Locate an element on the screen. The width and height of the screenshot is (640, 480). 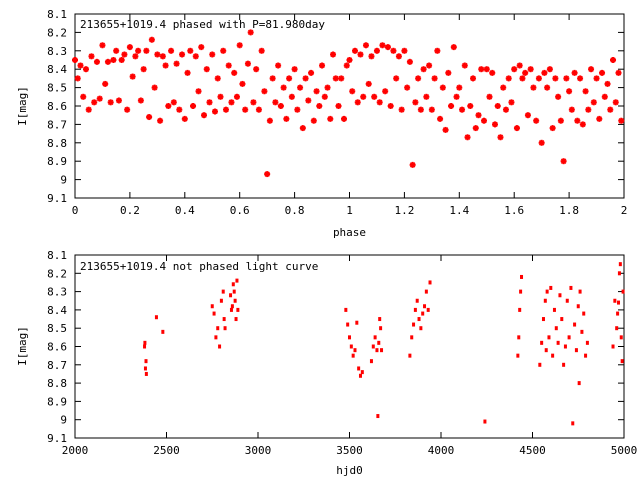
y-tick-label: 8.7 is located at coordinates (57, 365).